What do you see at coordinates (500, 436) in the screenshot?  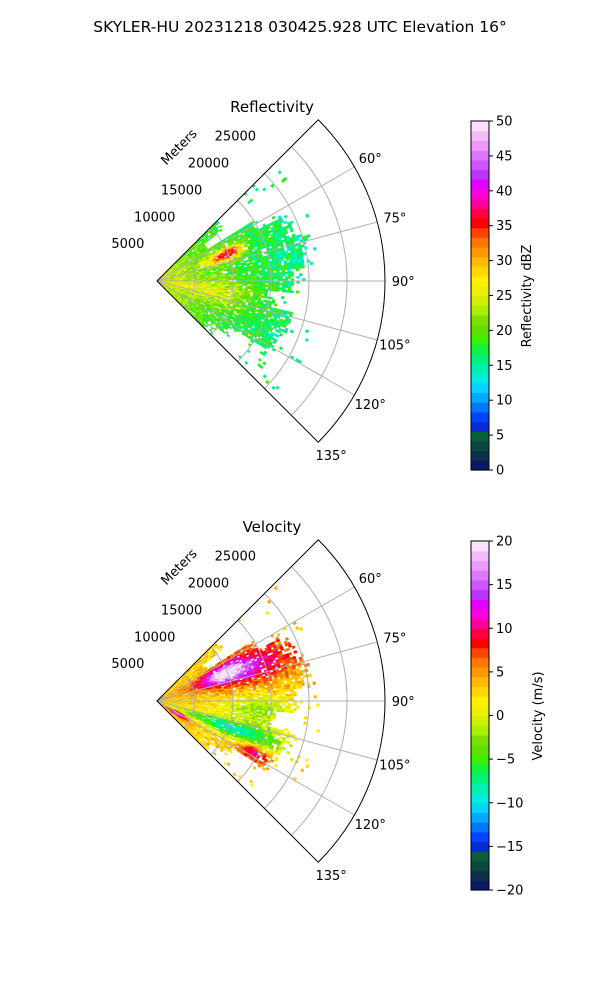 I see `reflectivity-colorbar-tick-label: 5` at bounding box center [500, 436].